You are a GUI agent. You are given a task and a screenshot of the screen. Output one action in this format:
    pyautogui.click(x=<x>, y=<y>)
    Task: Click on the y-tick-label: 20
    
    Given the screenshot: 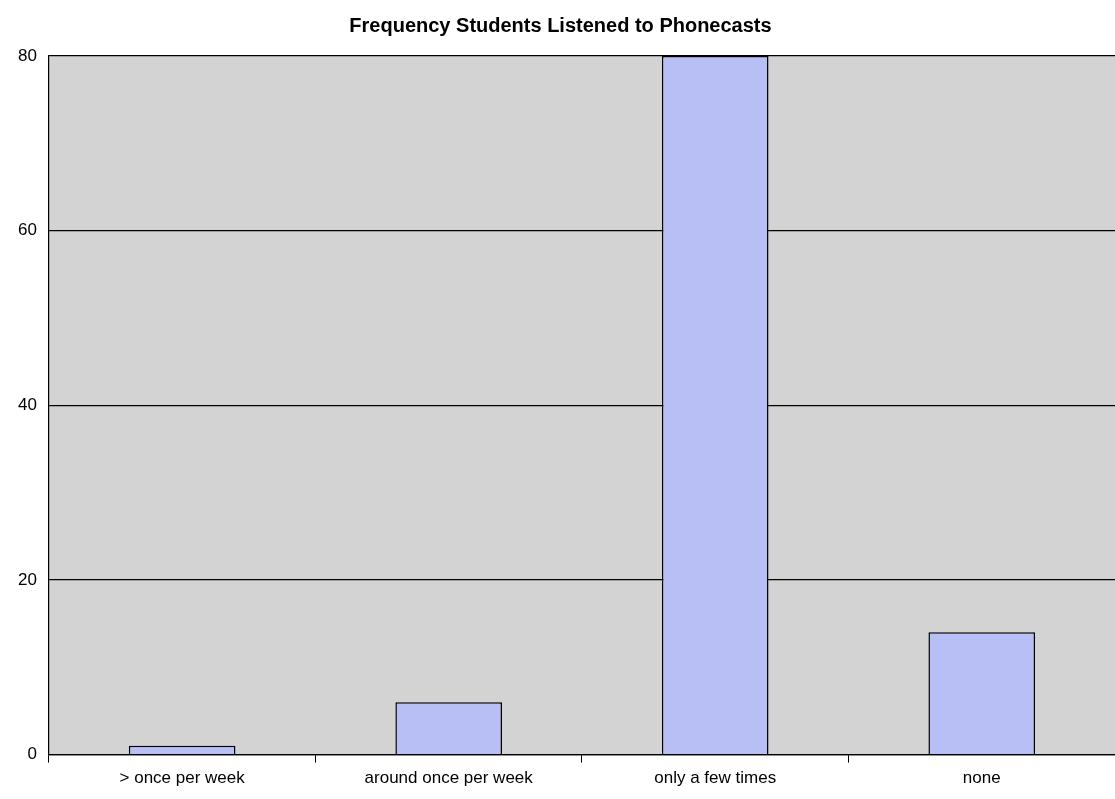 What is the action you would take?
    pyautogui.click(x=27, y=579)
    